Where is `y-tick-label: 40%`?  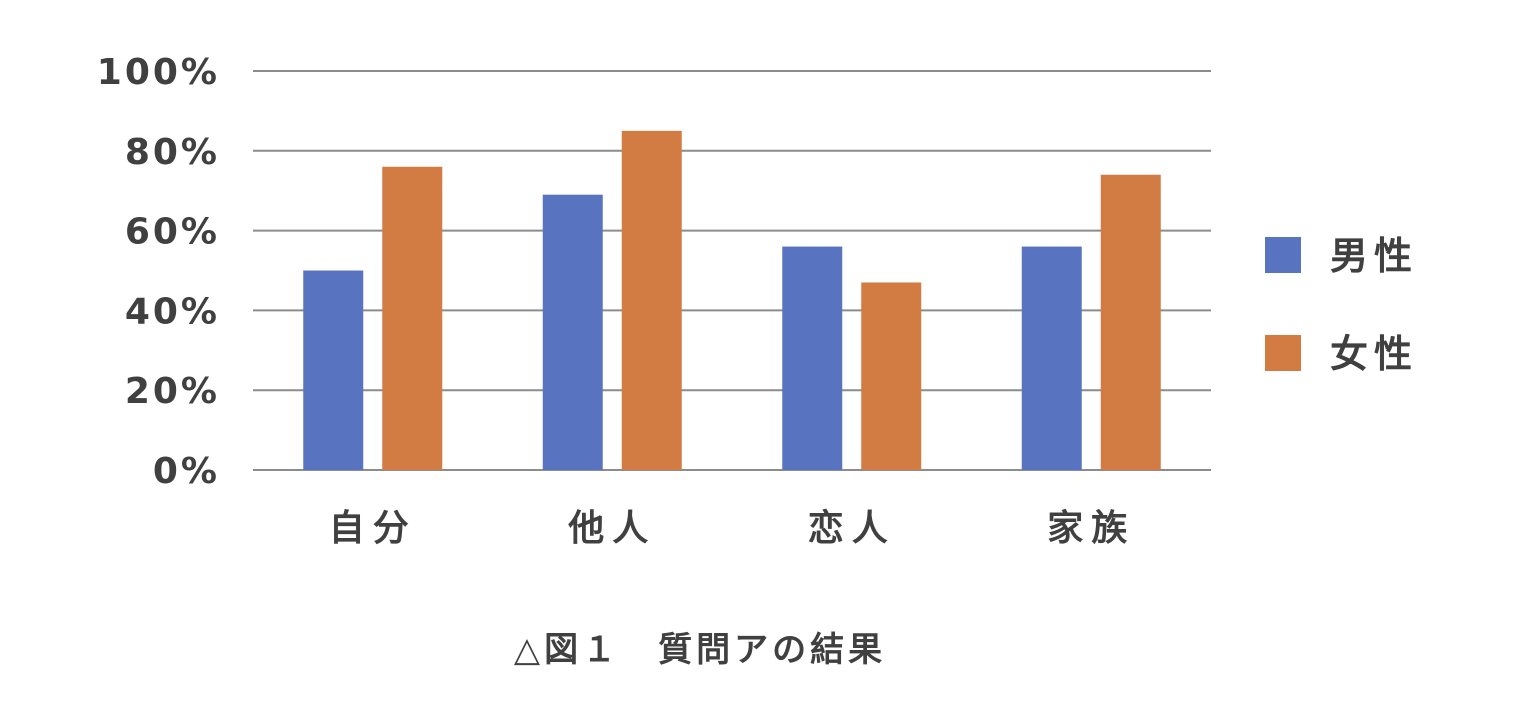 y-tick-label: 40% is located at coordinates (172, 311).